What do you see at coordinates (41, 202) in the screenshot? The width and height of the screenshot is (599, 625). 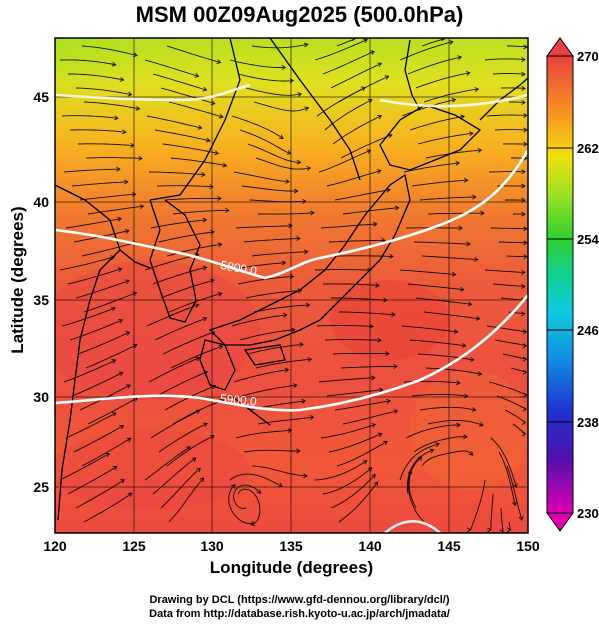 I see `y-tick-label: 40` at bounding box center [41, 202].